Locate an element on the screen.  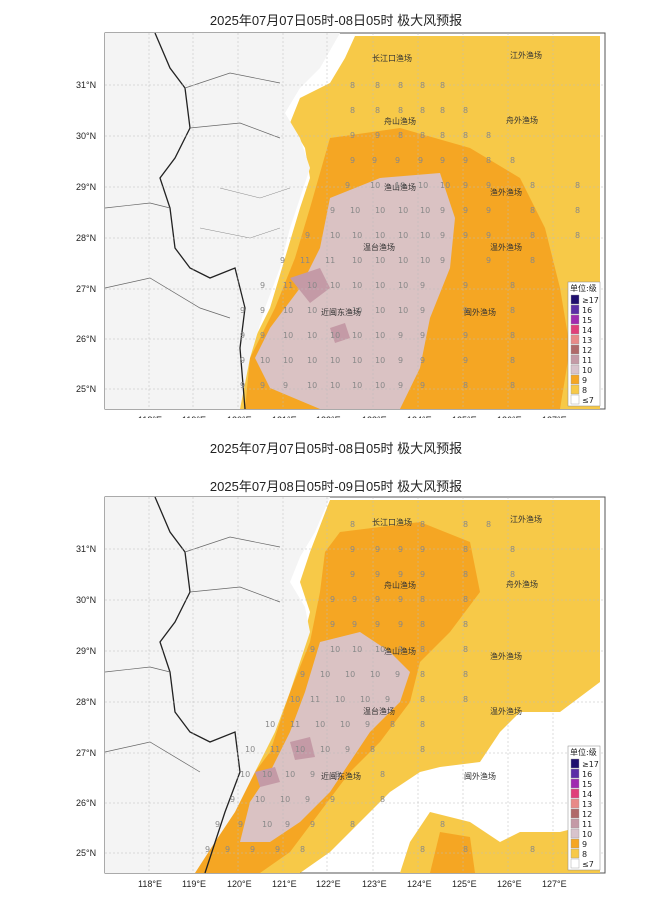
label-jiangwai: 江外渔场 is located at coordinates (526, 55).